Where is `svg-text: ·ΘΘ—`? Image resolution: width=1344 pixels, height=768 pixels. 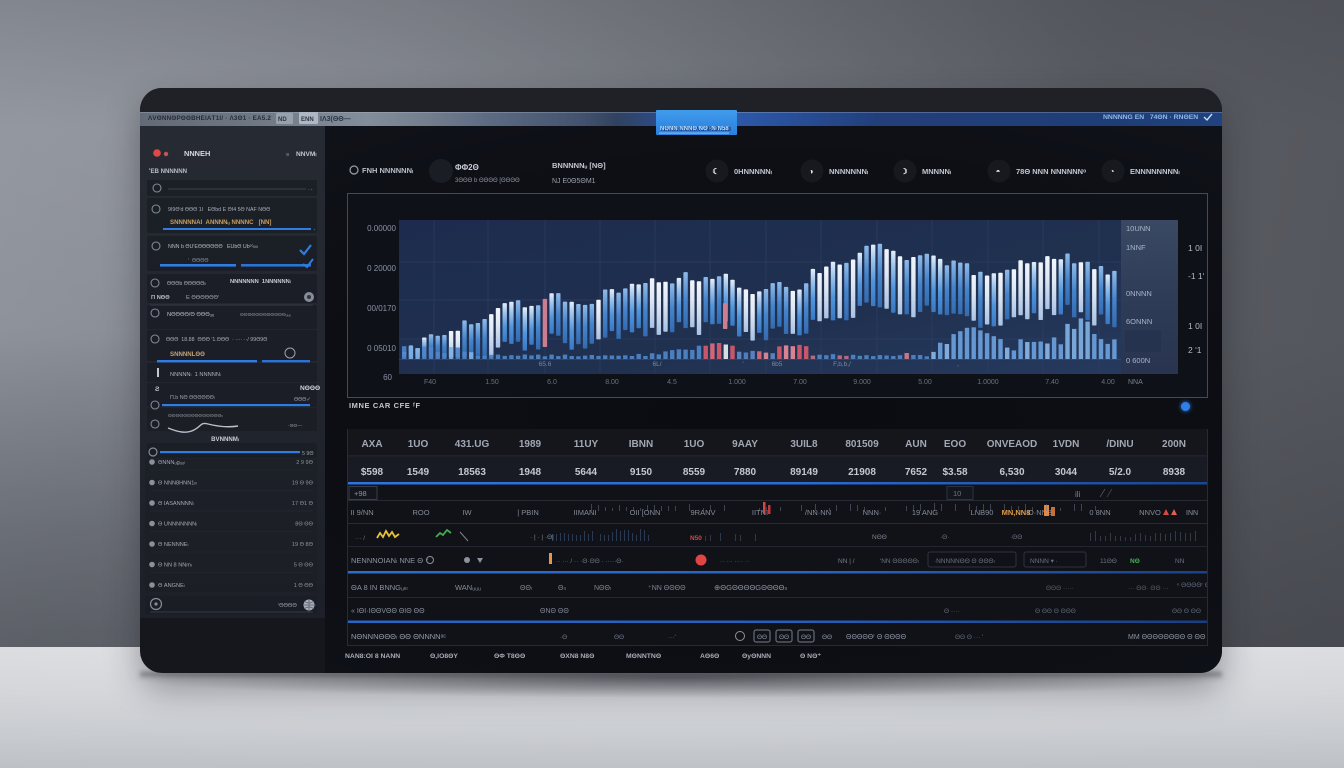 svg-text: ·ΘΘ— is located at coordinates (295, 426).